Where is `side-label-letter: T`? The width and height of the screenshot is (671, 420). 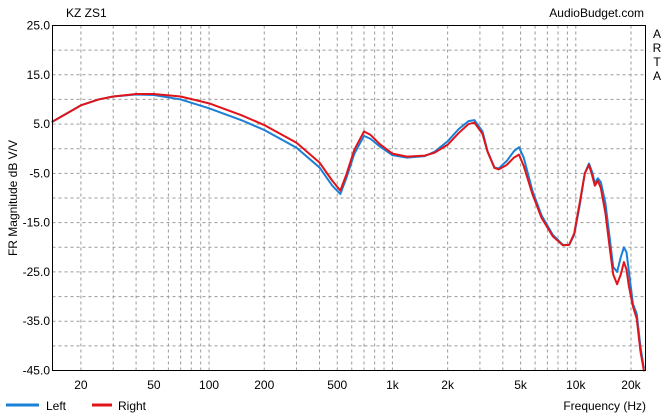
side-label-letter: T is located at coordinates (657, 62).